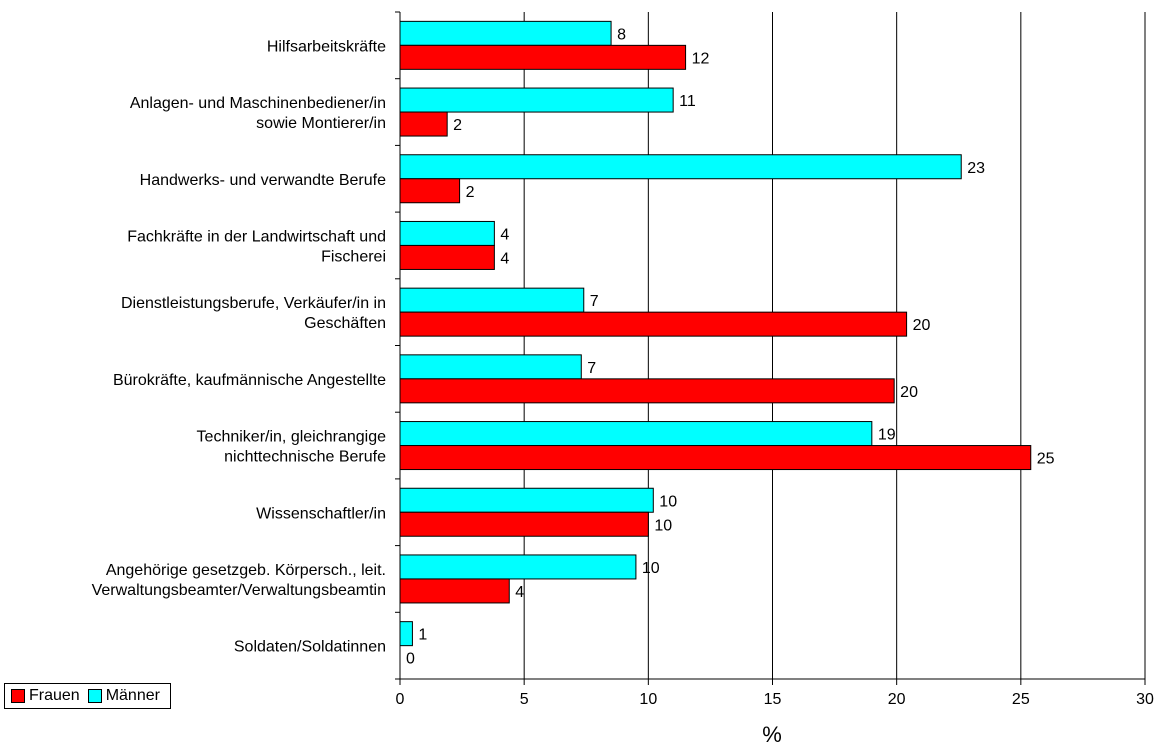  Describe the element at coordinates (239, 590) in the screenshot. I see `category-label-line: Verwaltungsbeamter/Verwaltungsbeamtin` at that location.